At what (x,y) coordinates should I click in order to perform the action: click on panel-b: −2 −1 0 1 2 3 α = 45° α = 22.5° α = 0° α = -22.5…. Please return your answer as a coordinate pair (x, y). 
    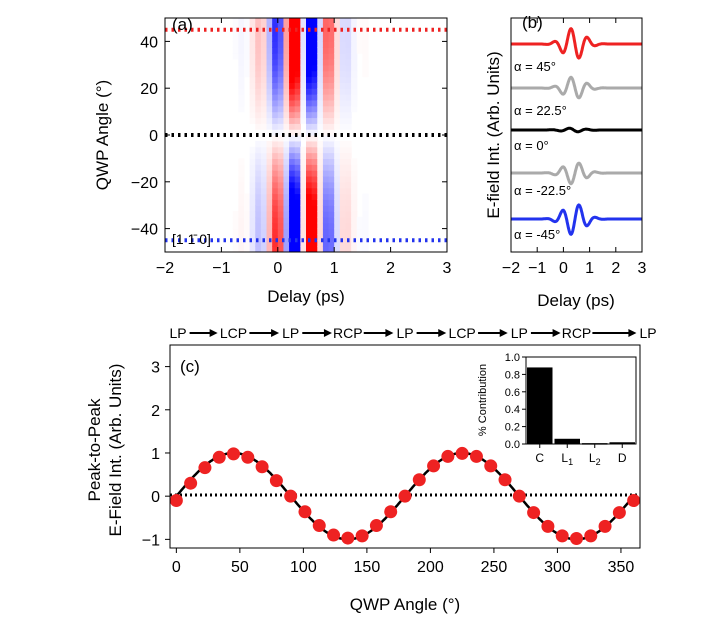
    Looking at the image, I should click on (565, 161).